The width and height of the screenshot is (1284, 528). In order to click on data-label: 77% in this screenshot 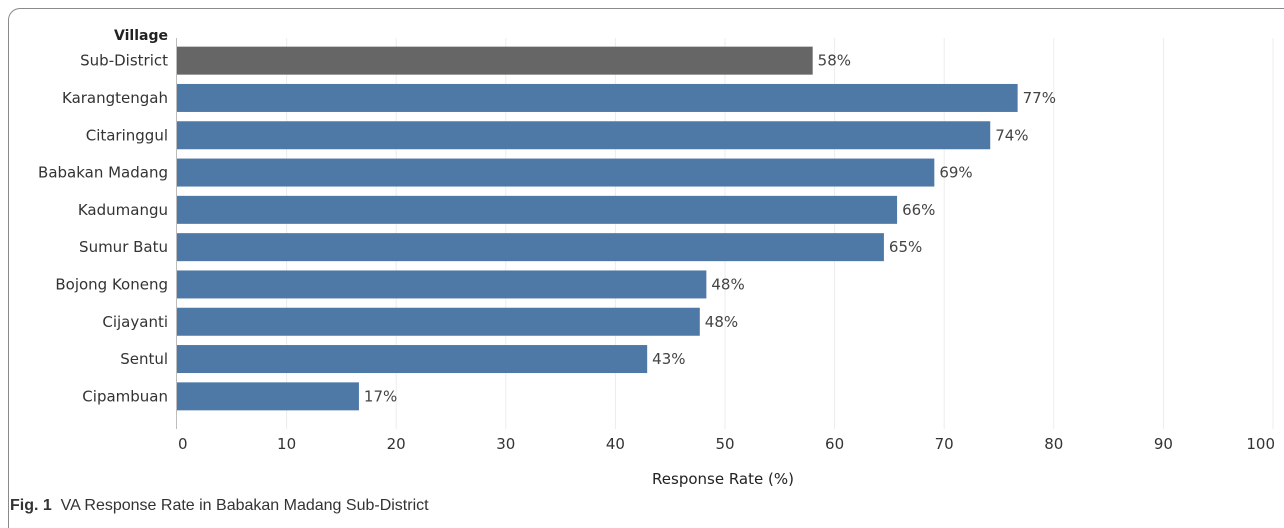, I will do `click(1039, 98)`.